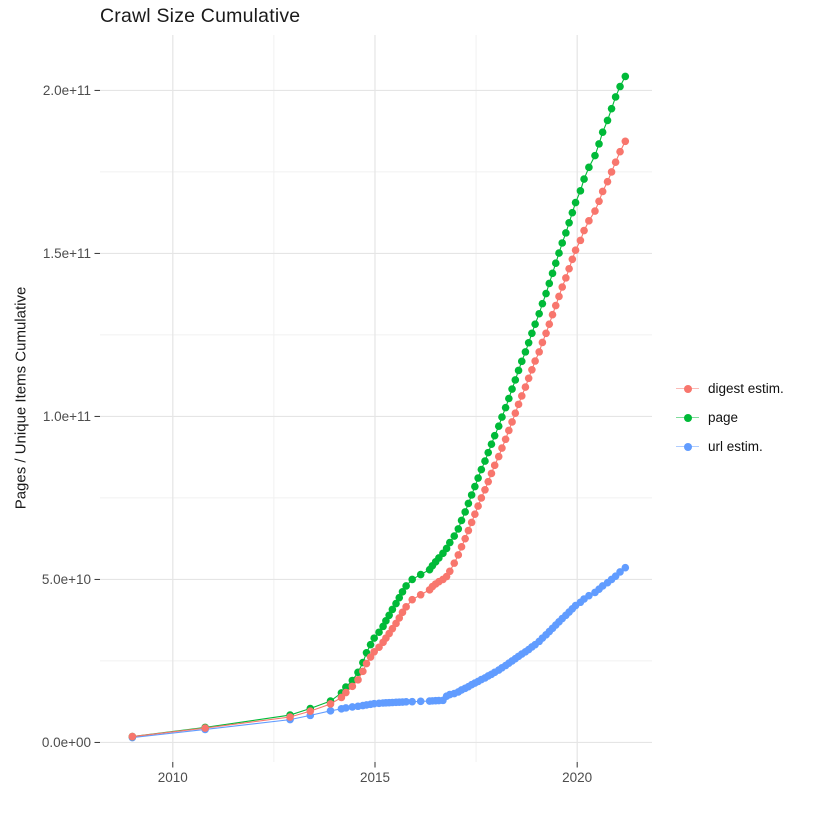 This screenshot has height=827, width=826. What do you see at coordinates (67, 253) in the screenshot?
I see `y-tick-label: 1.5e+11` at bounding box center [67, 253].